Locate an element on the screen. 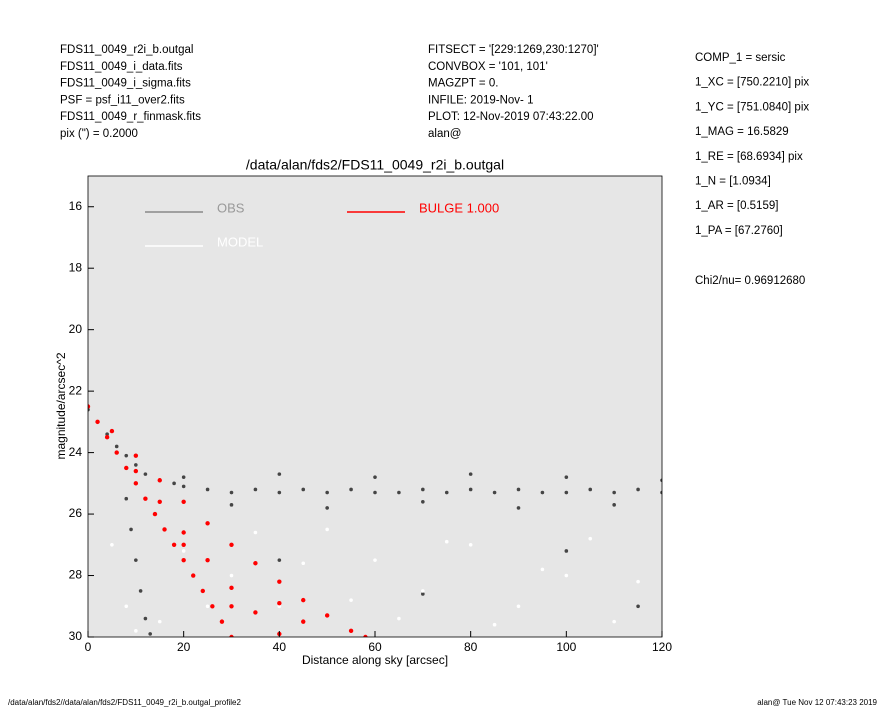 This screenshot has height=708, width=885. y-tick-label: 18 is located at coordinates (76, 267).